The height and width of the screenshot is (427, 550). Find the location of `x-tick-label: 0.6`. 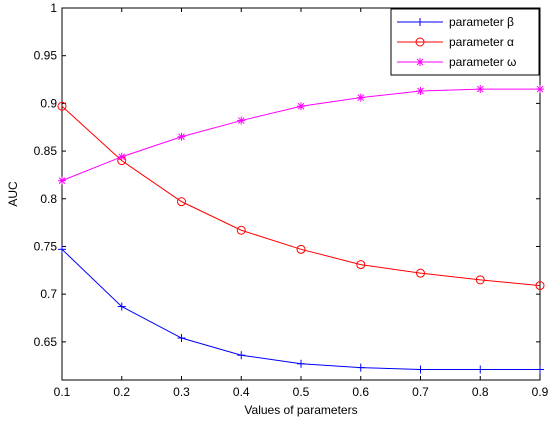

x-tick-label: 0.6 is located at coordinates (360, 392).